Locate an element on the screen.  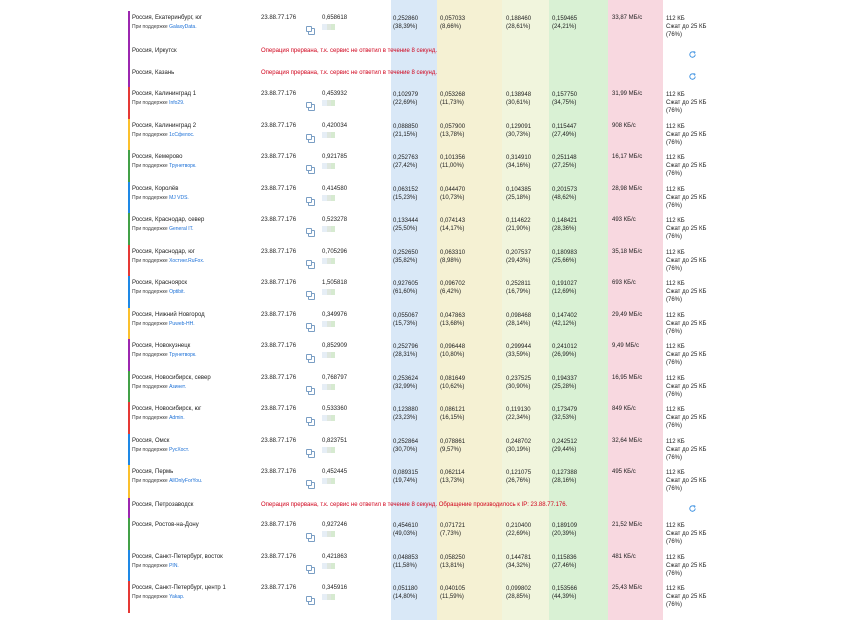
timing-value: 0,081649 is located at coordinates (453, 379).